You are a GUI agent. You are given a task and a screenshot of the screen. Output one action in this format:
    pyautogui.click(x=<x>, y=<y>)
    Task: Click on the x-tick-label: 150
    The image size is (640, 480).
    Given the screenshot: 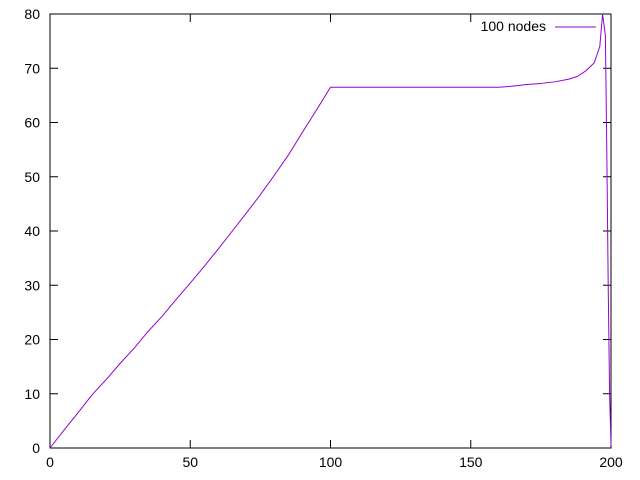 What is the action you would take?
    pyautogui.click(x=471, y=462)
    